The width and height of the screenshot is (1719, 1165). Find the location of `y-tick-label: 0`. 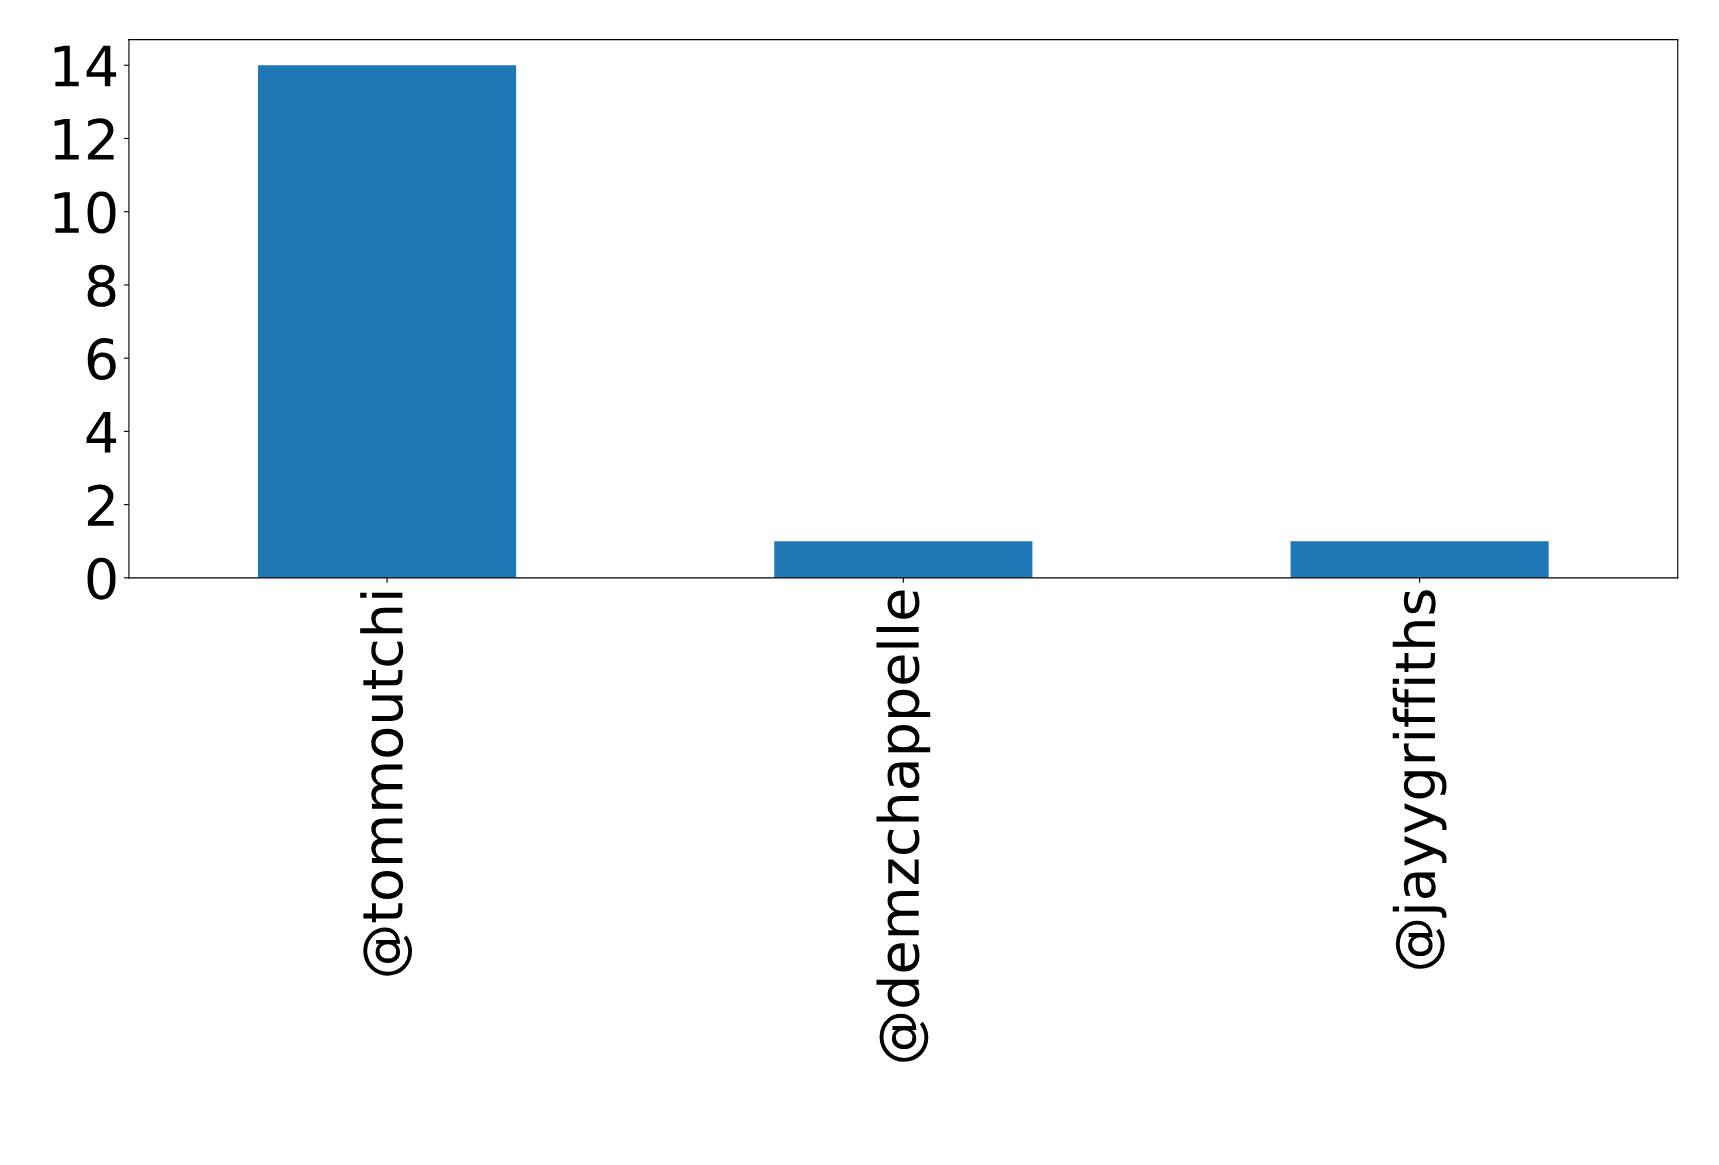

y-tick-label: 0 is located at coordinates (101, 578).